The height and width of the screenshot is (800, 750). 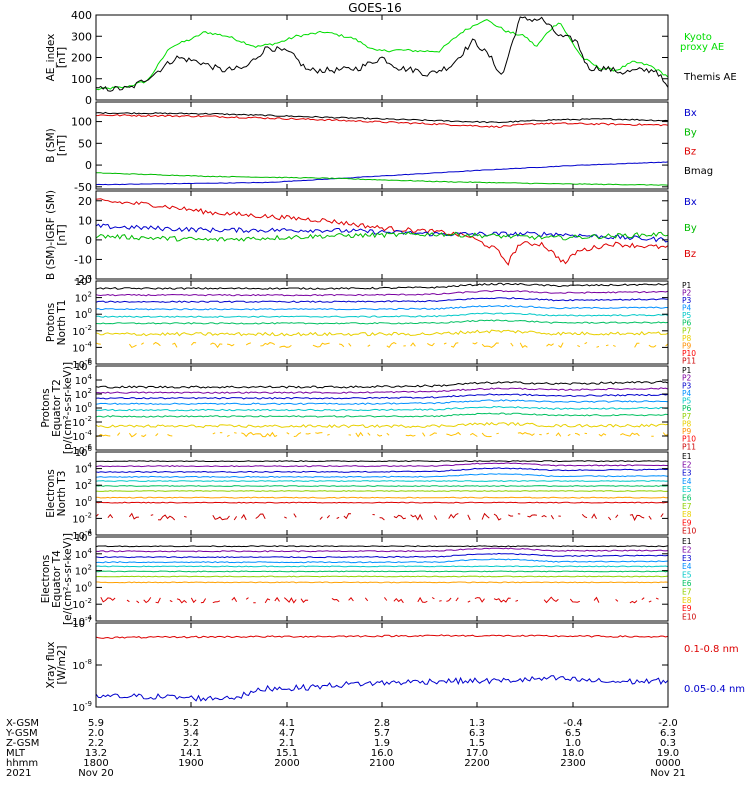 What do you see at coordinates (497, 517) in the screenshot?
I see `series-en-e10-seg24` at bounding box center [497, 517].